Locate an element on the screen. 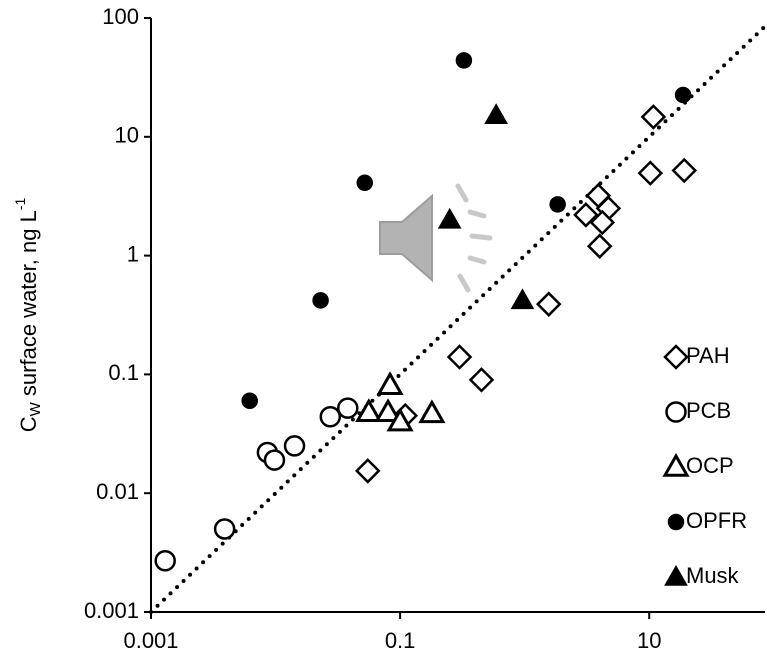  y-axis-label: CW surface water, ng L-1 is located at coordinates (28, 315).